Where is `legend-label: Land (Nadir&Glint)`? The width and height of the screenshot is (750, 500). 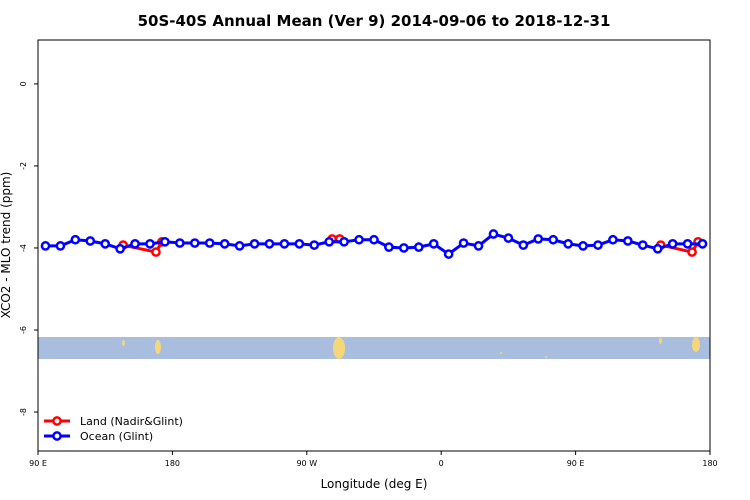 legend-label: Land (Nadir&Glint) is located at coordinates (131, 421).